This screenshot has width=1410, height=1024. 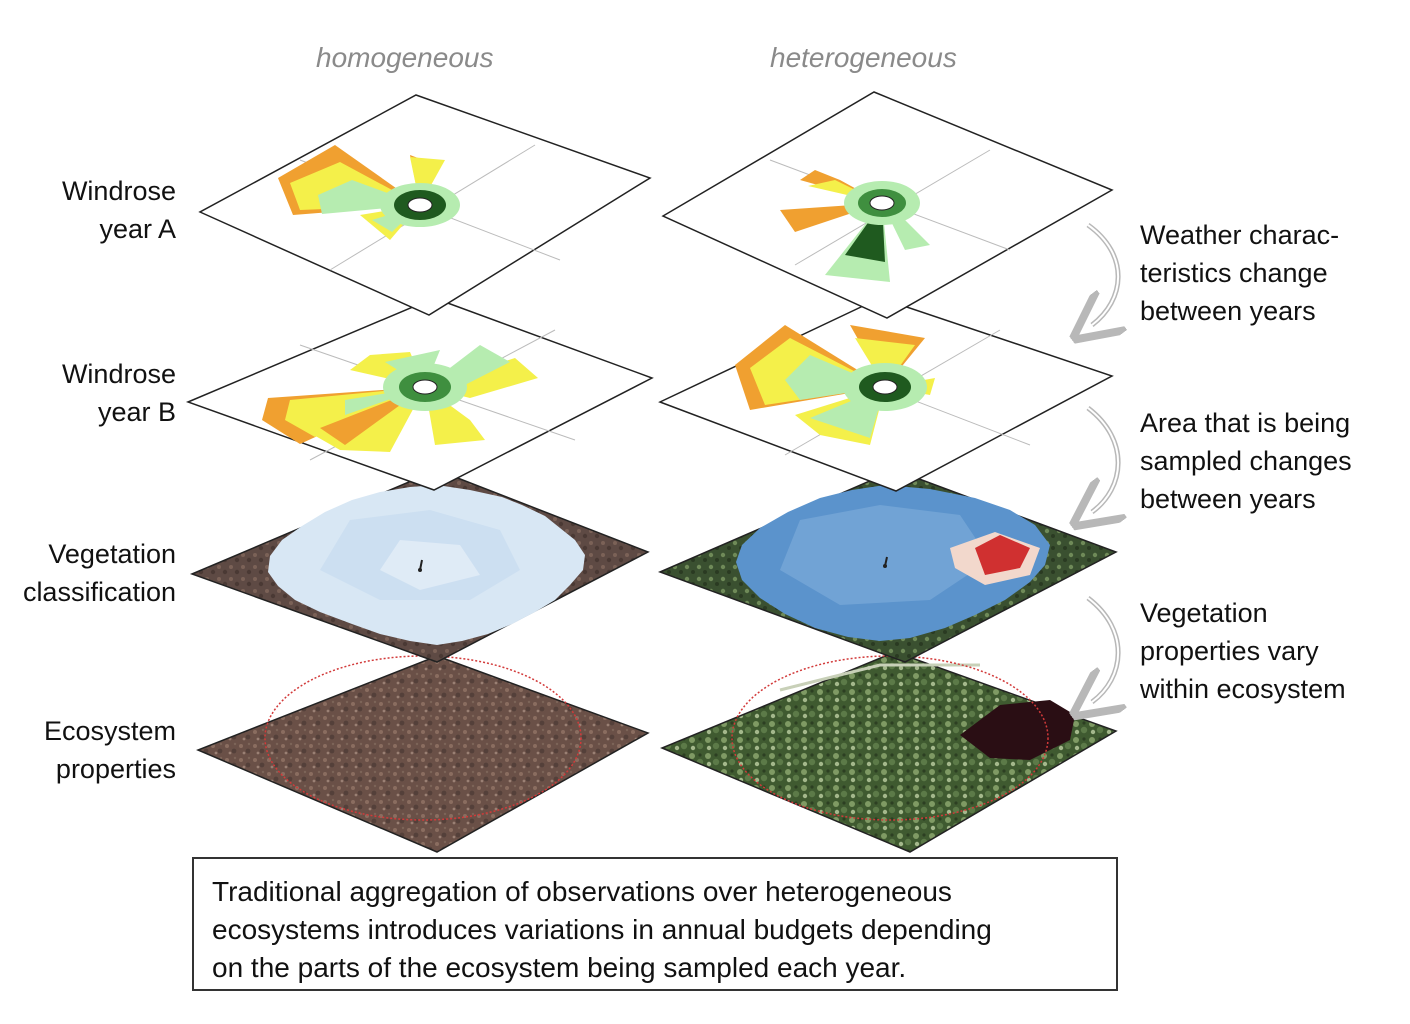 What do you see at coordinates (1243, 689) in the screenshot?
I see `note-line: within ecosystem` at bounding box center [1243, 689].